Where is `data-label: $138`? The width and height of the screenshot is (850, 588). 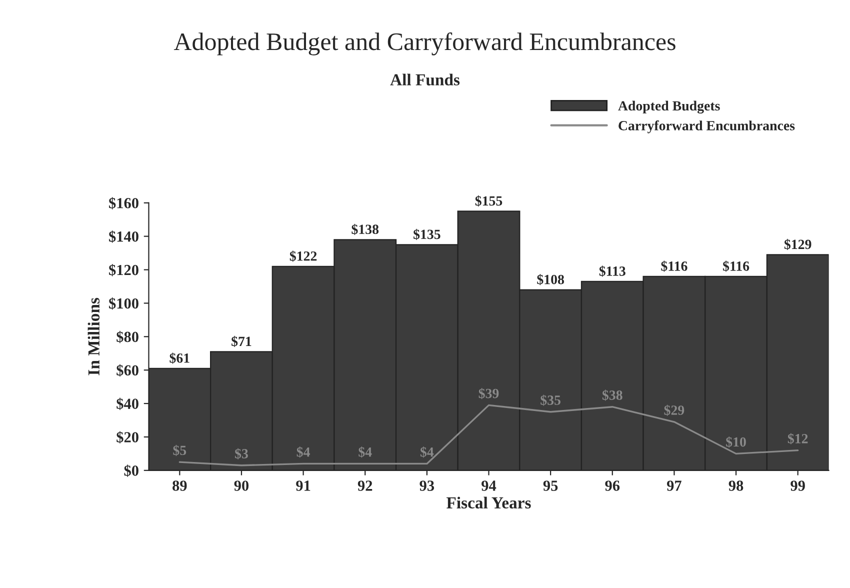
data-label: $138 is located at coordinates (365, 229).